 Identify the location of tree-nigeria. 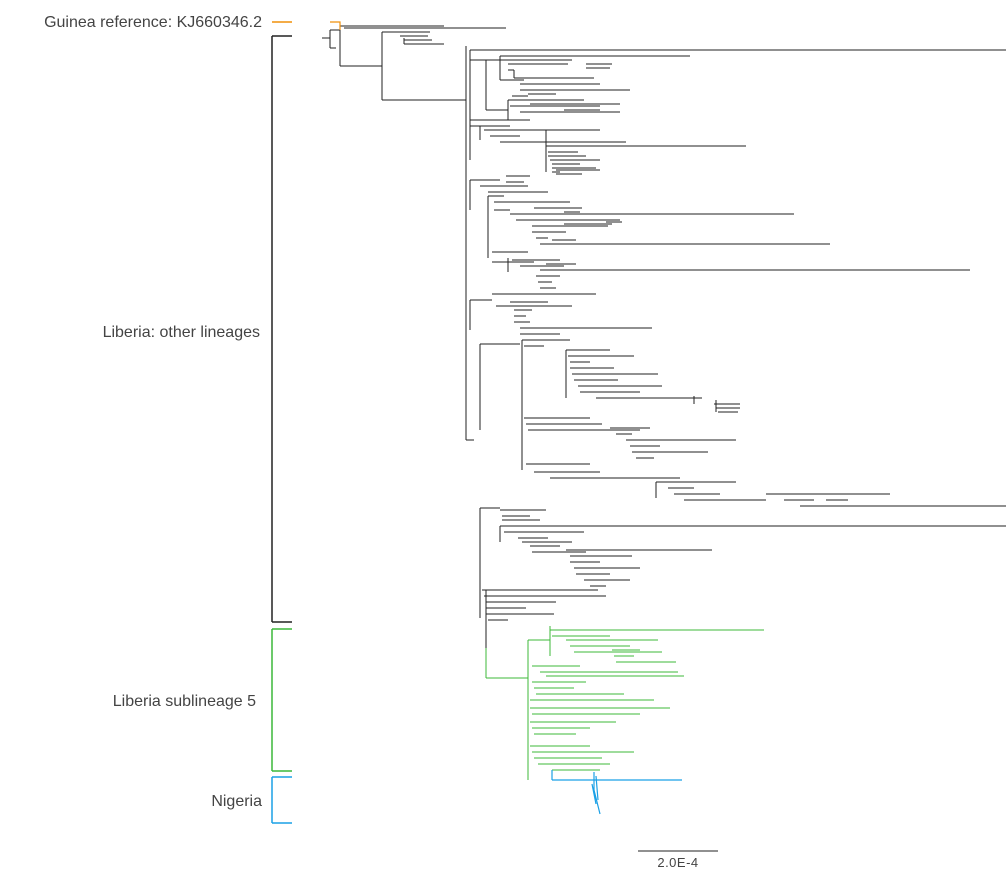
(616, 792).